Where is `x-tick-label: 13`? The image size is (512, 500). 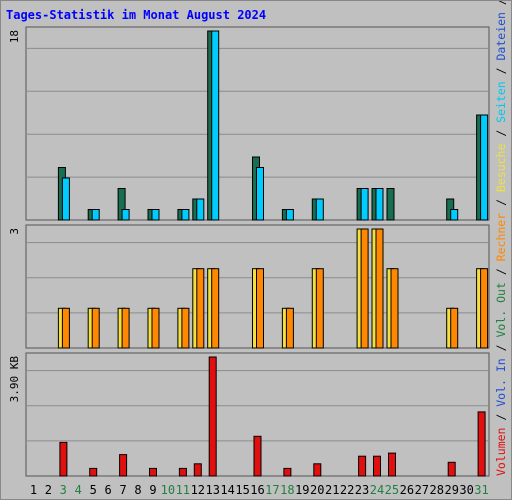 x-tick-label: 13 is located at coordinates (212, 490).